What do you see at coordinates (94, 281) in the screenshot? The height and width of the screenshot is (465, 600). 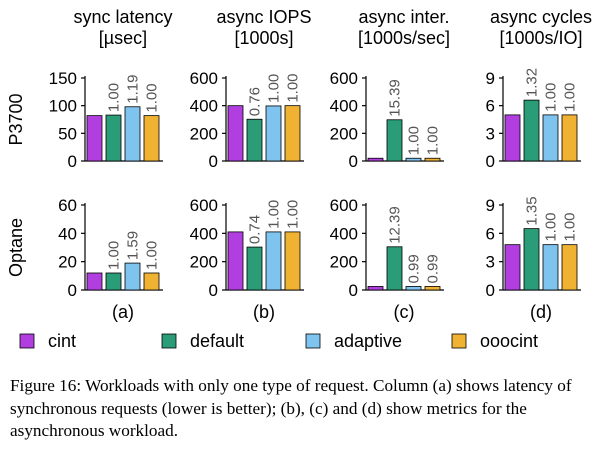 I see `panel-optane-1-bar-cint` at bounding box center [94, 281].